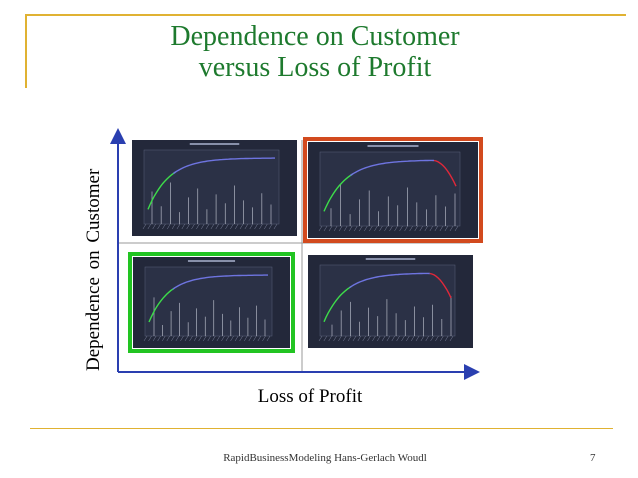 The image size is (638, 478). What do you see at coordinates (593, 458) in the screenshot?
I see `page-number: 7` at bounding box center [593, 458].